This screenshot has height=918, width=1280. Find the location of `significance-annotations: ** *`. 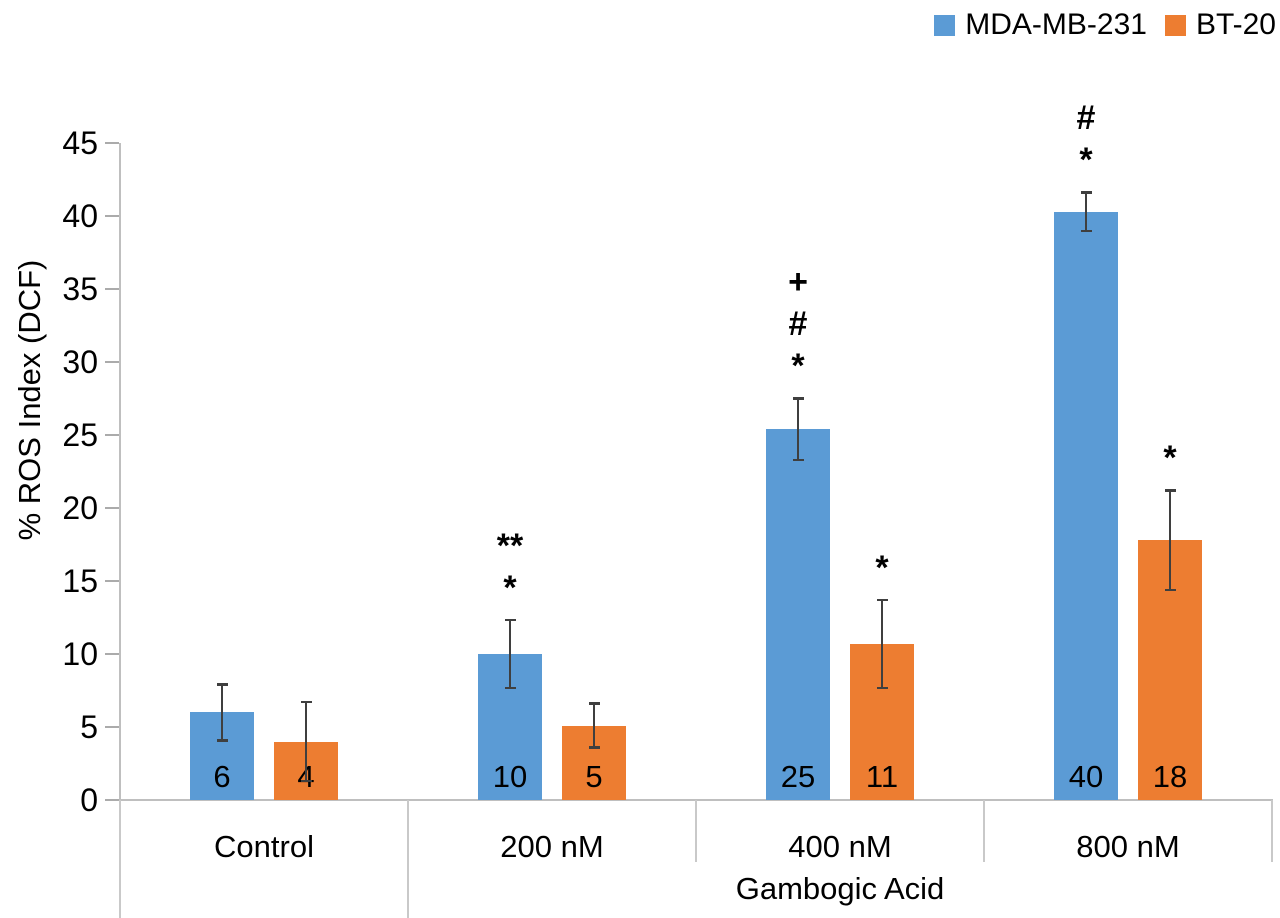

significance-annotations: ** * is located at coordinates (510, 567).